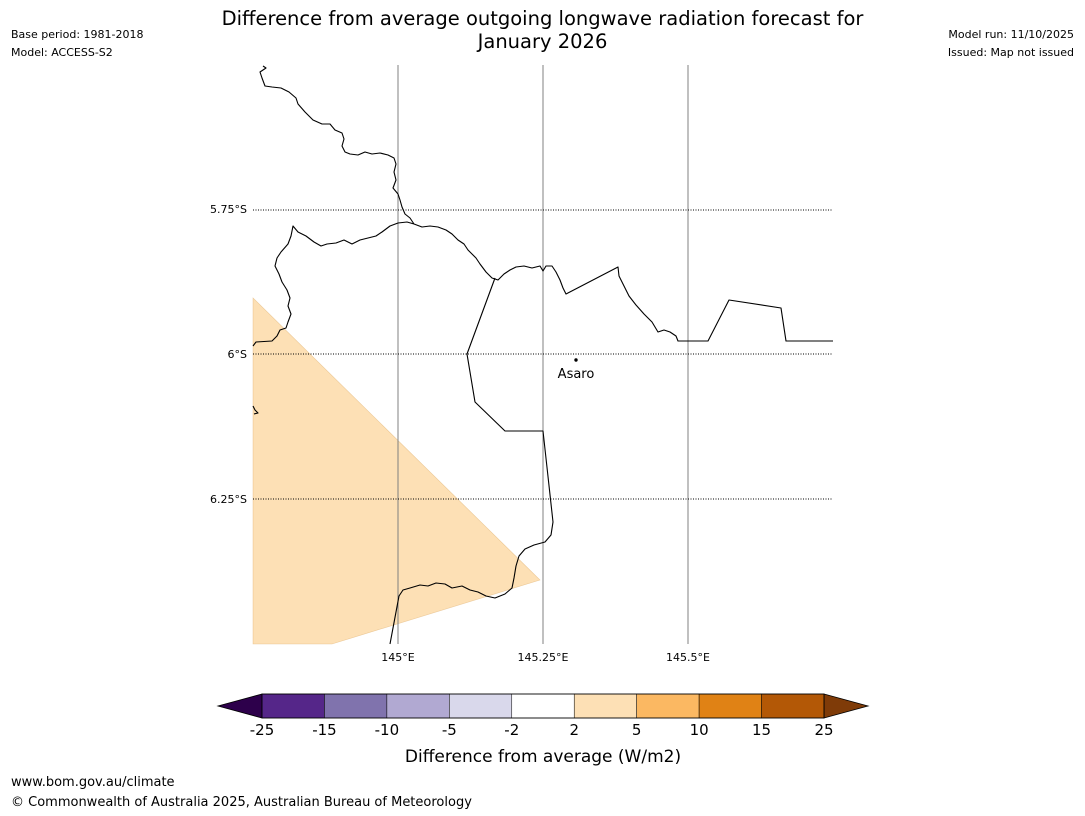 The height and width of the screenshot is (816, 1085). I want to click on model-run-text: Model run: 11/10/2025, so click(1011, 34).